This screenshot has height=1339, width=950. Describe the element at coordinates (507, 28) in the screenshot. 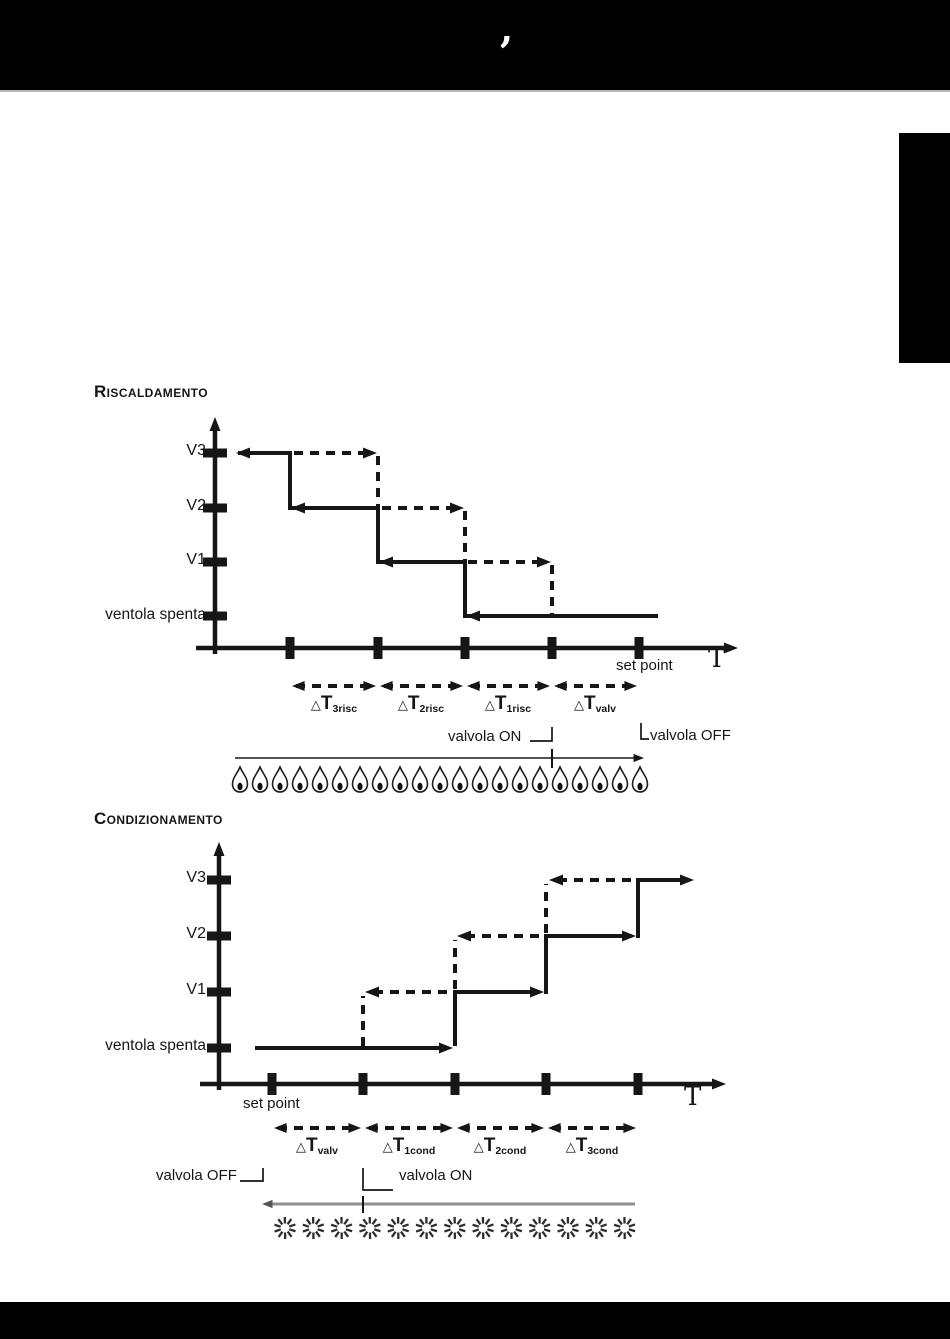

I see `quote-mark: ,` at that location.